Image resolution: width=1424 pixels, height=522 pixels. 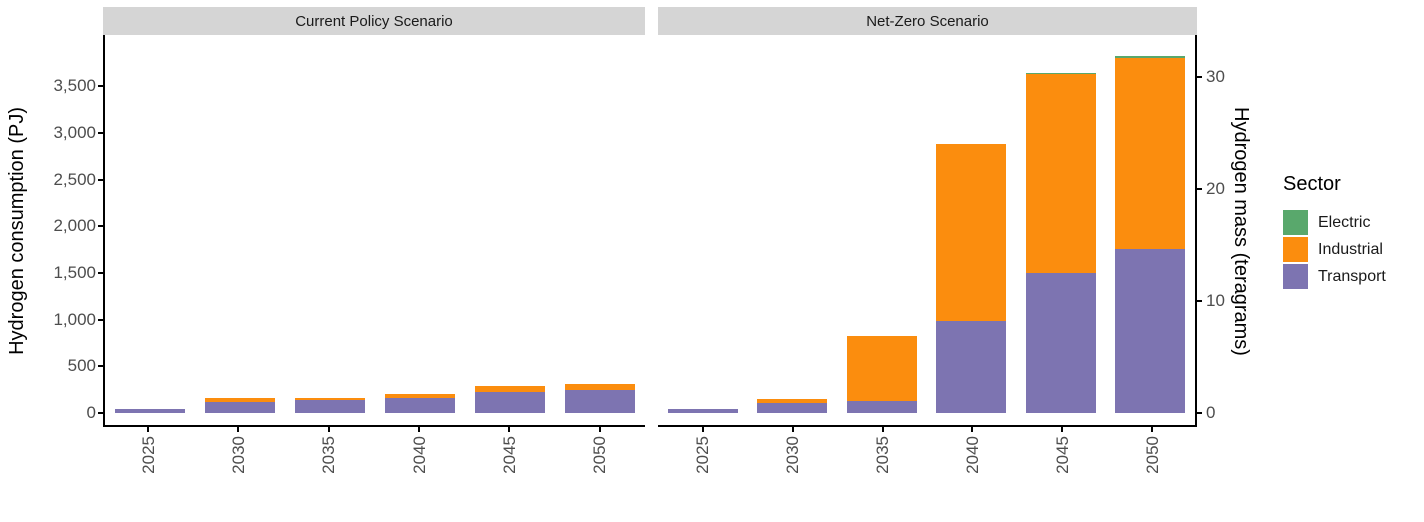 I want to click on legend-swatch-transport, so click(x=1295, y=276).